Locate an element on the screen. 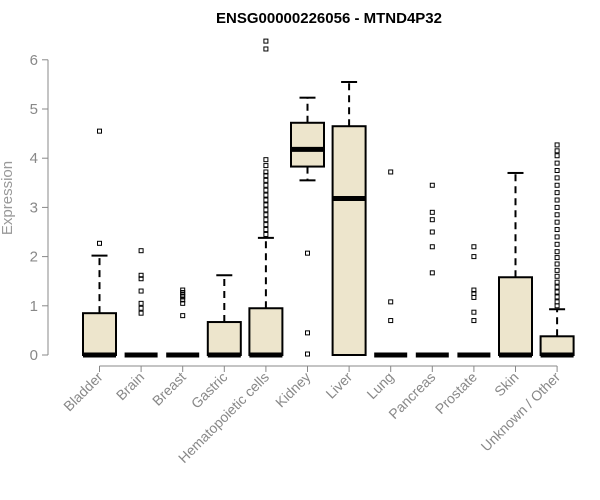 The image size is (600, 500). box-kidney is located at coordinates (307, 226).